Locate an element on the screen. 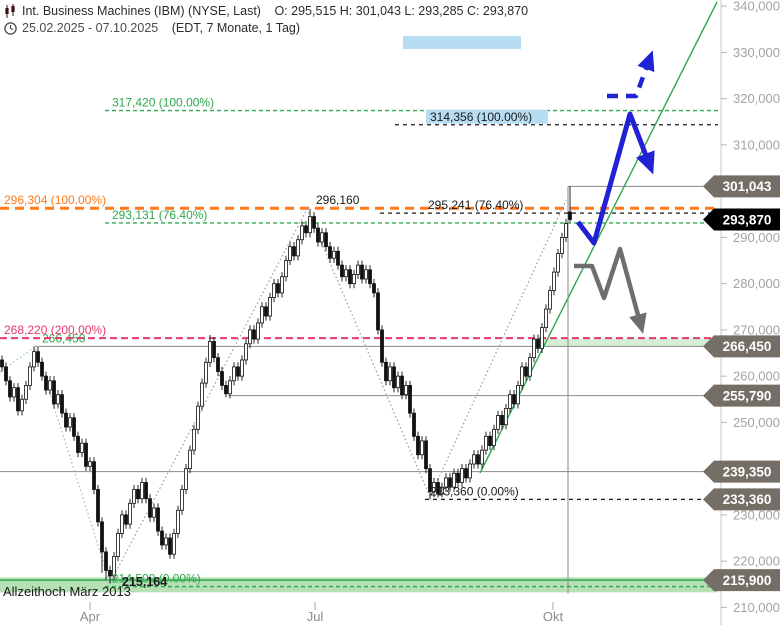 Image resolution: width=780 pixels, height=625 pixels. alltime-high-zone is located at coordinates (359, 585).